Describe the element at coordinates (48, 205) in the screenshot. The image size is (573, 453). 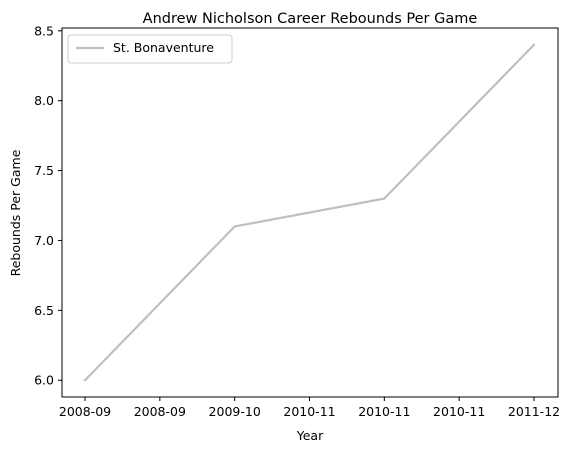
I see `y-axis: 6.0 6.5 7.0 7.5 8.0 8.5` at that location.